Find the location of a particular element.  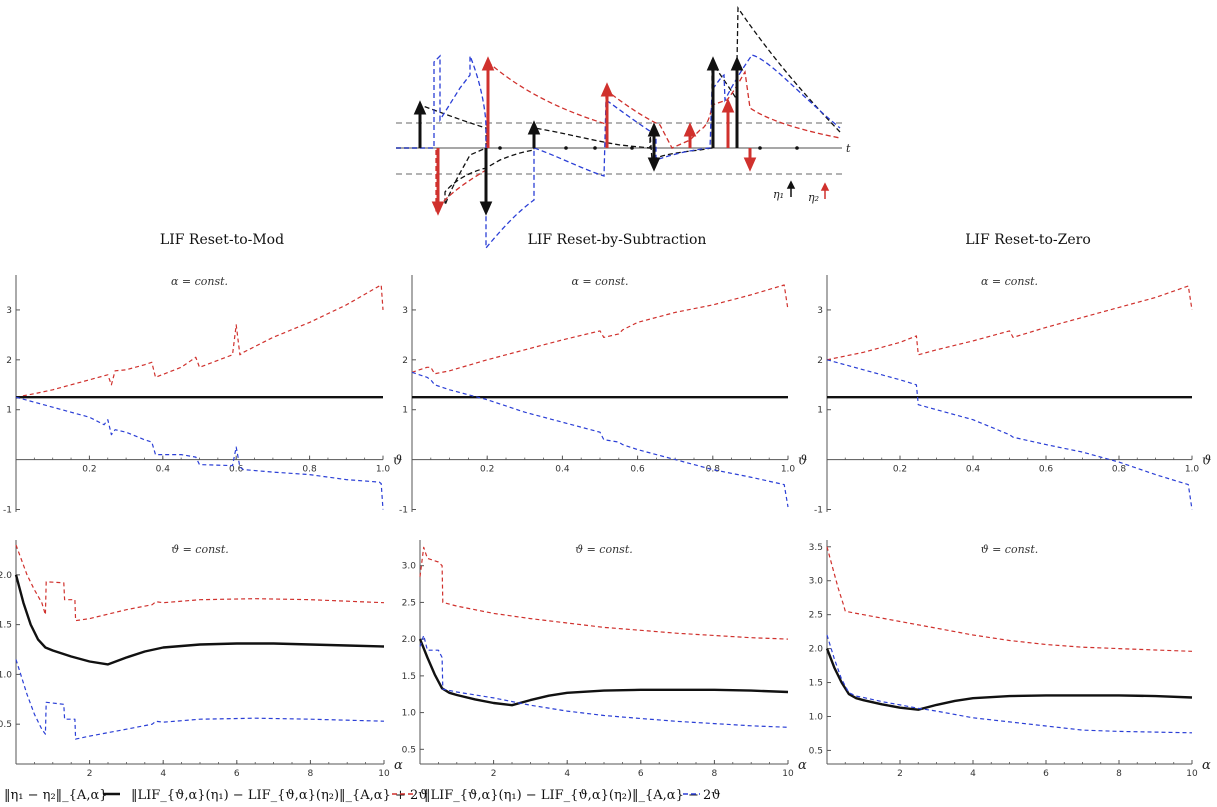

chart-sub-alpha: 2 4 6 8 10 0.5 1.0 1.5 2.0 2.5 3.0 α ϑ = const. is located at coordinates (604, 659).